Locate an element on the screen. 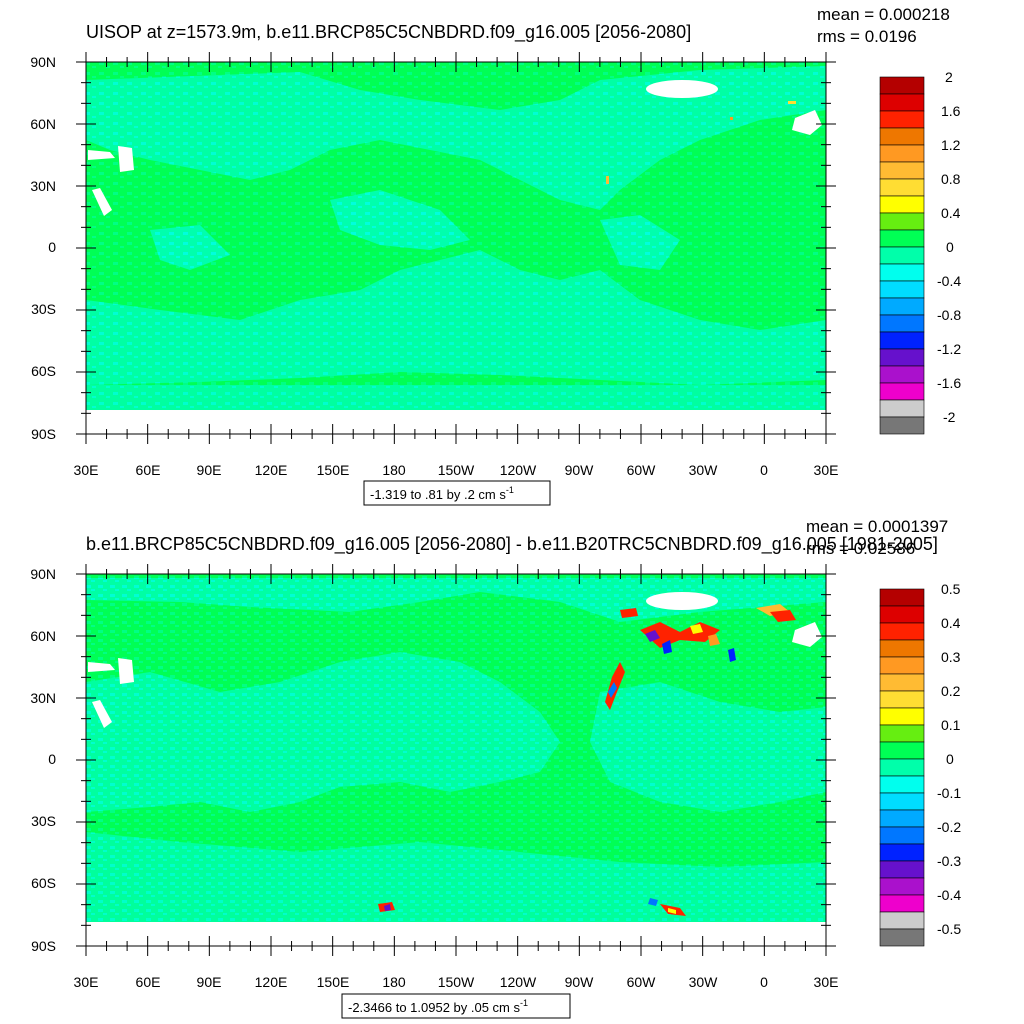 This screenshot has width=1024, height=1024. range-label: -2.3466 to 1.0952 by .05 cm s-1 is located at coordinates (438, 1006).